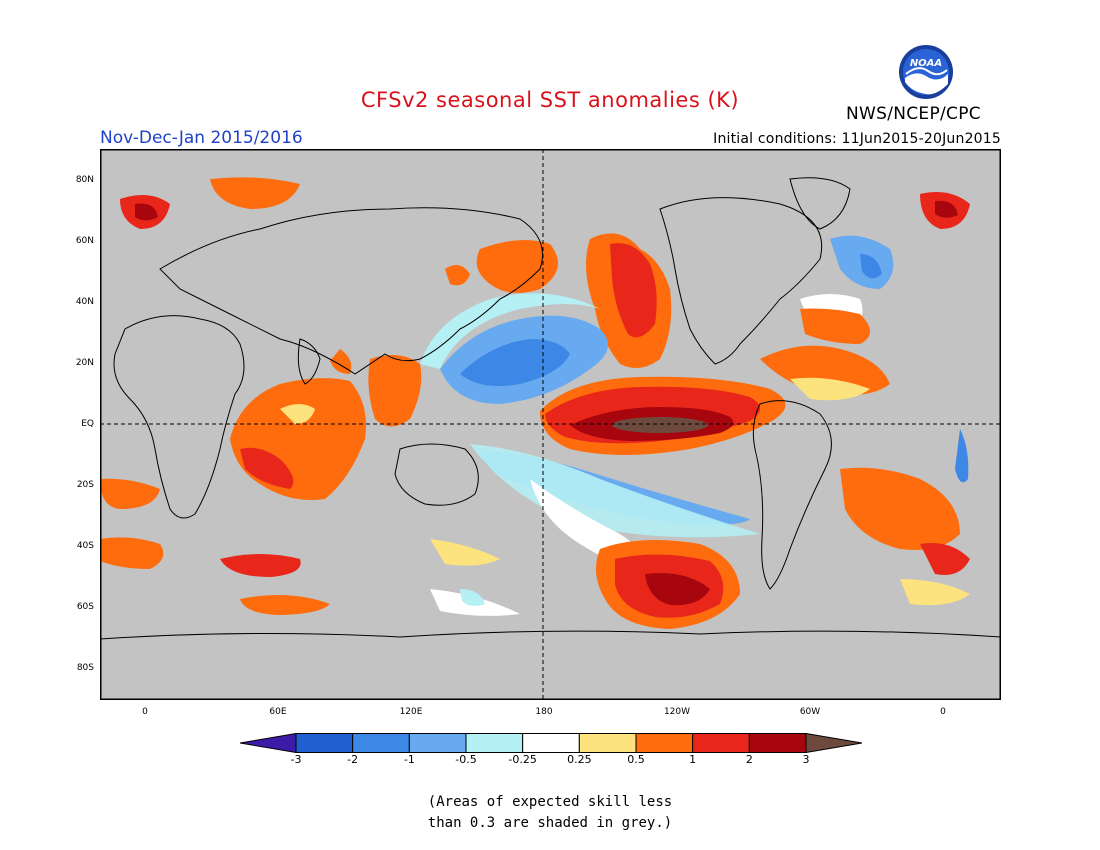 Image resolution: width=1100 pixels, height=850 pixels. I want to click on s-pacific-warm-core, so click(677, 589).